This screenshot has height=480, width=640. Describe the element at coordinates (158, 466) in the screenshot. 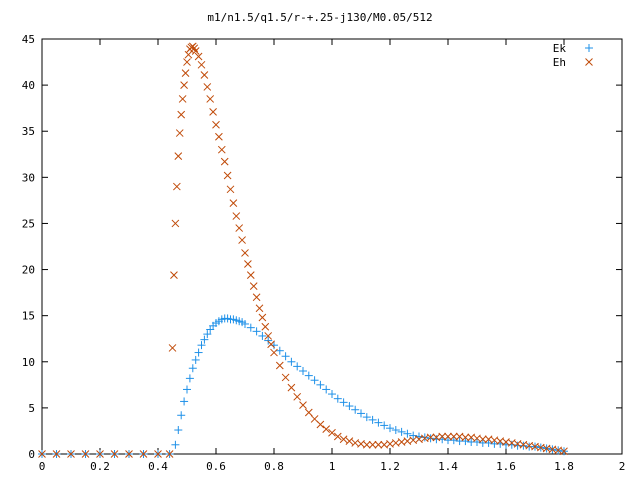

I see `x-tick-label: 0.4` at that location.